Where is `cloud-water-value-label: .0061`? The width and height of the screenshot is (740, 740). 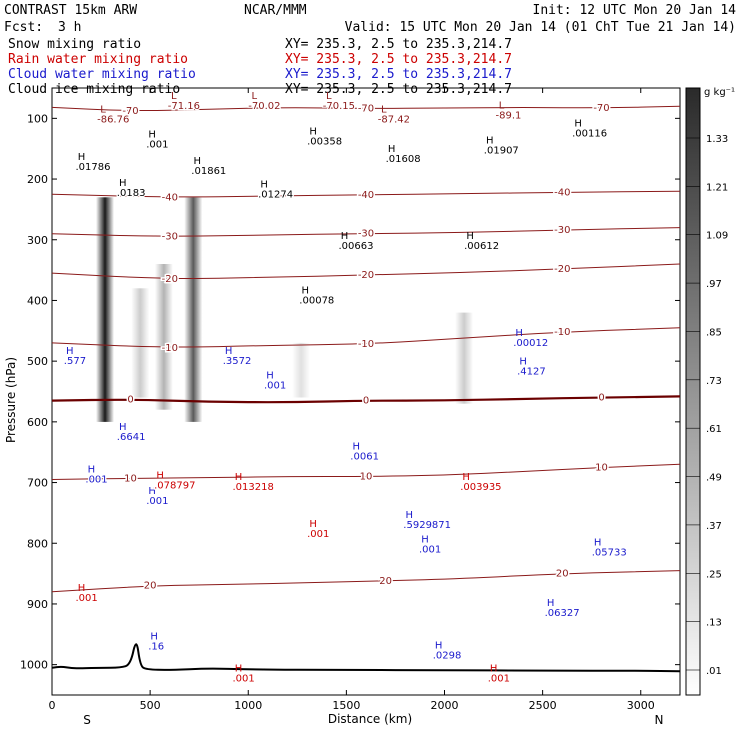
cloud-water-value-label: .0061 is located at coordinates (364, 457).